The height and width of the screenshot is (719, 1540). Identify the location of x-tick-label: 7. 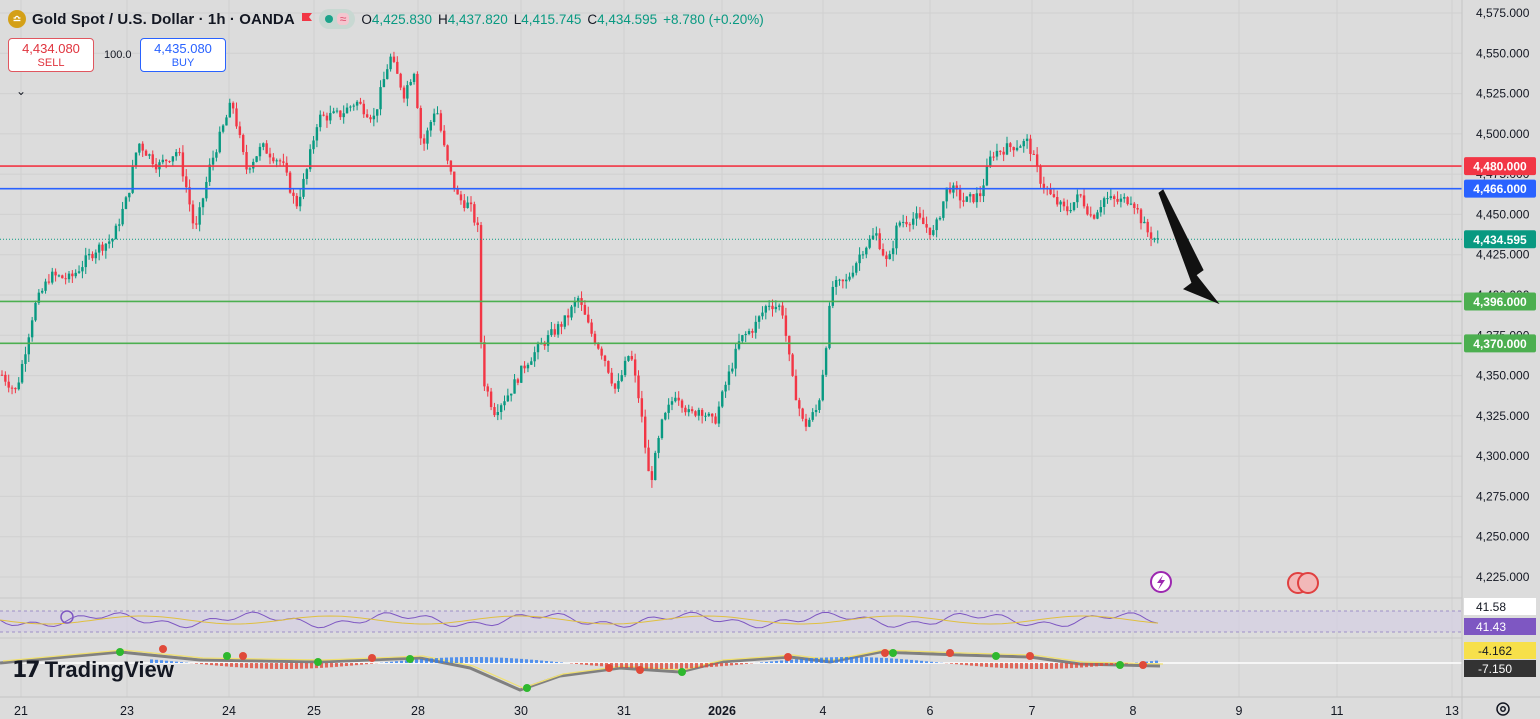
(1032, 711).